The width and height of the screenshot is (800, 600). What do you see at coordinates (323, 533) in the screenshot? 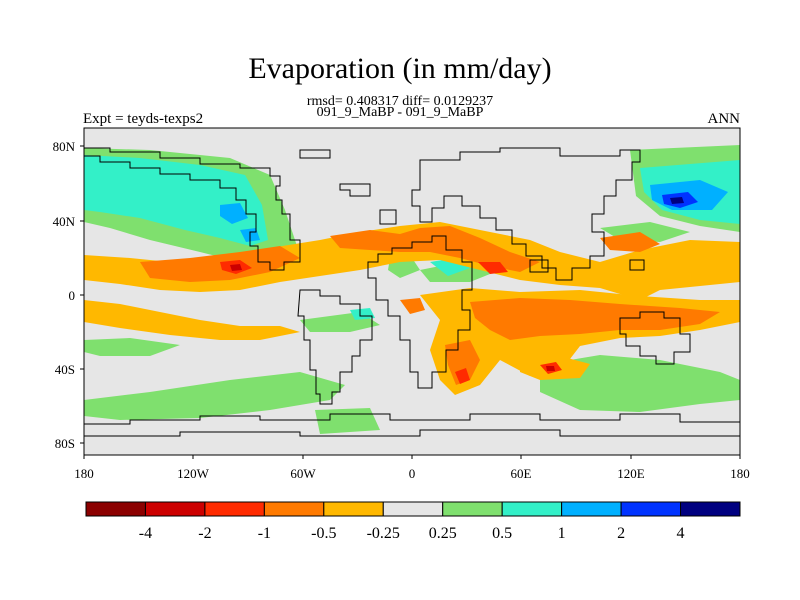
I see `colorbar-label: -0.5` at bounding box center [323, 533].